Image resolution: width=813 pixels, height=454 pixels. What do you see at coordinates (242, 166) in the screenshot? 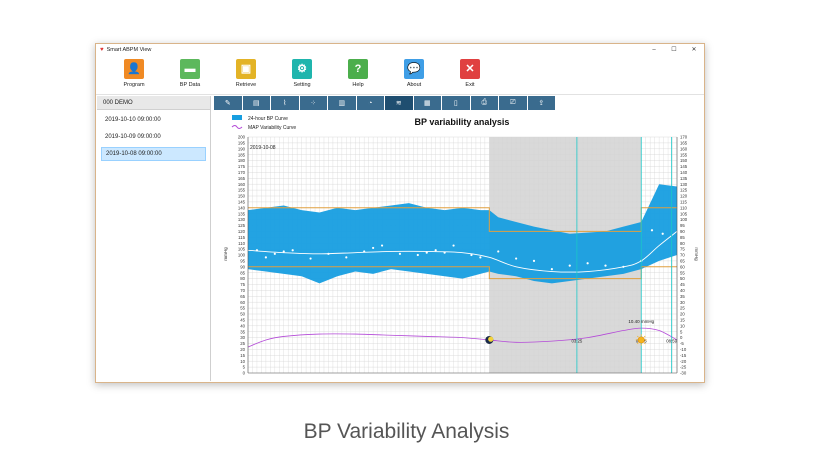
I see `left-tick-label: 175` at bounding box center [242, 166].